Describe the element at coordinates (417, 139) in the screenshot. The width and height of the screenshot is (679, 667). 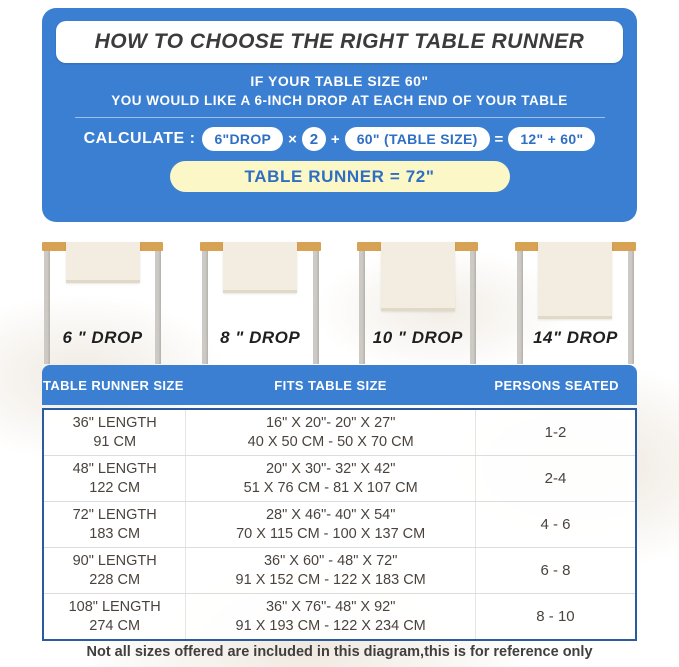
I see `table-size-pill: 60" (TABLE SIZE)` at that location.